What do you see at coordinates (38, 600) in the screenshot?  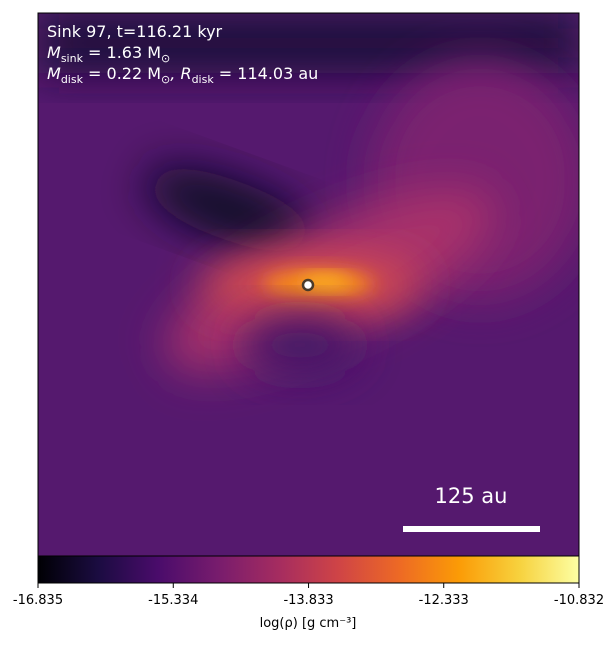 I see `colorbar-tick-label: -16.835` at bounding box center [38, 600].